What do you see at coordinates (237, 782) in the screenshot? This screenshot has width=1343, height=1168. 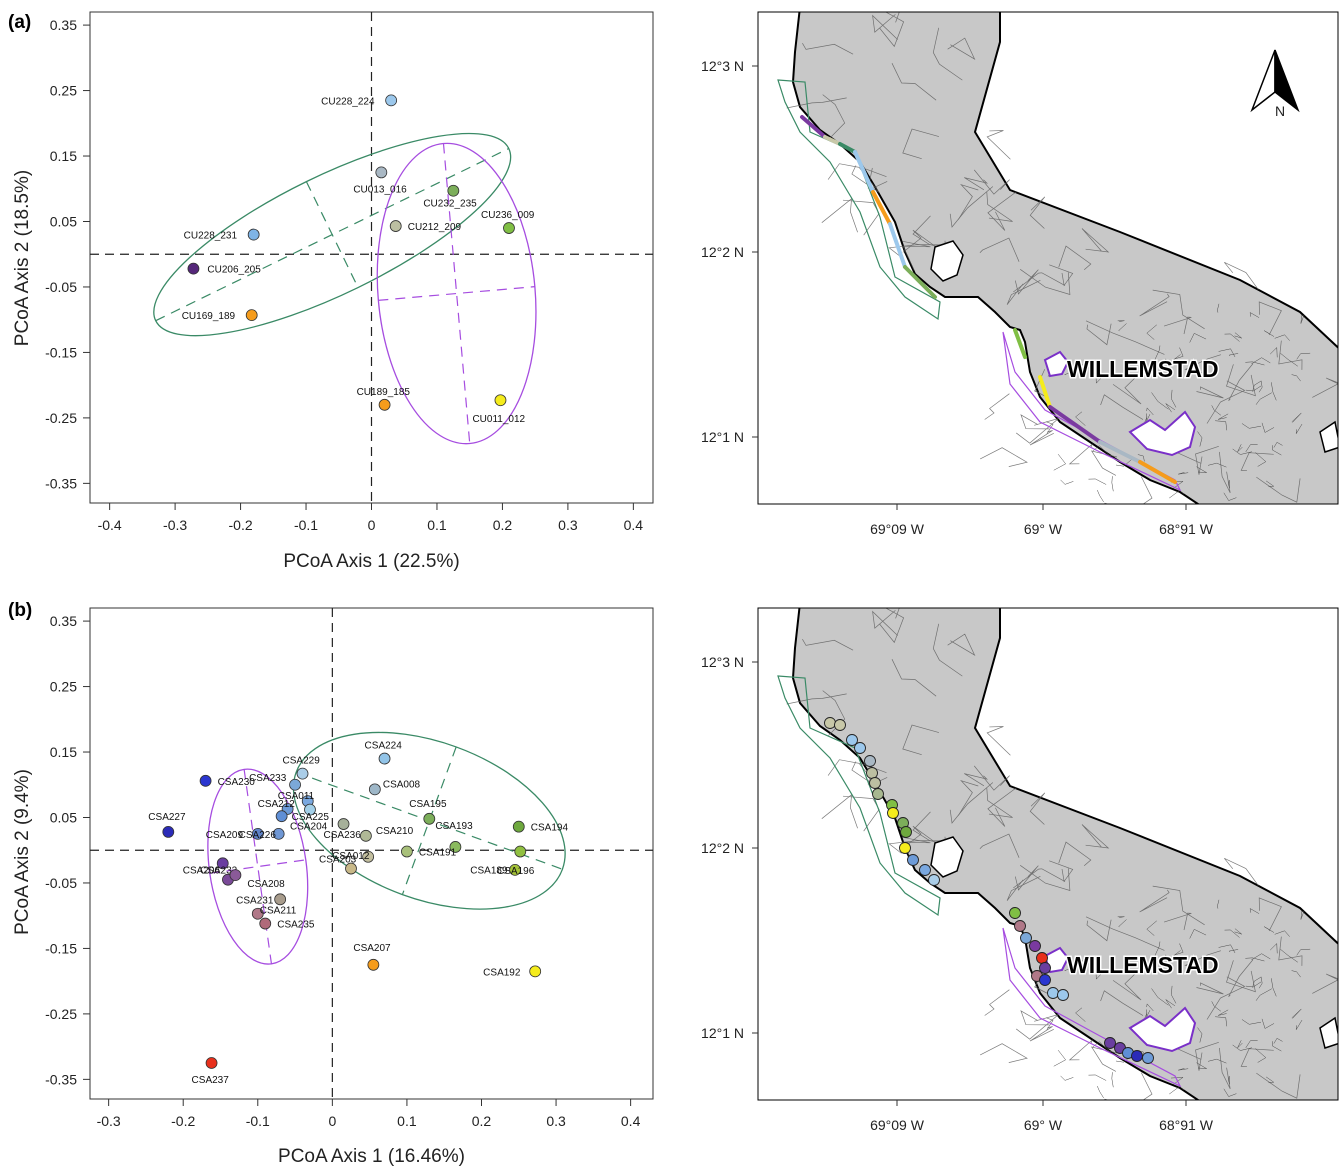 I see `point-label: CSA230` at bounding box center [237, 782].